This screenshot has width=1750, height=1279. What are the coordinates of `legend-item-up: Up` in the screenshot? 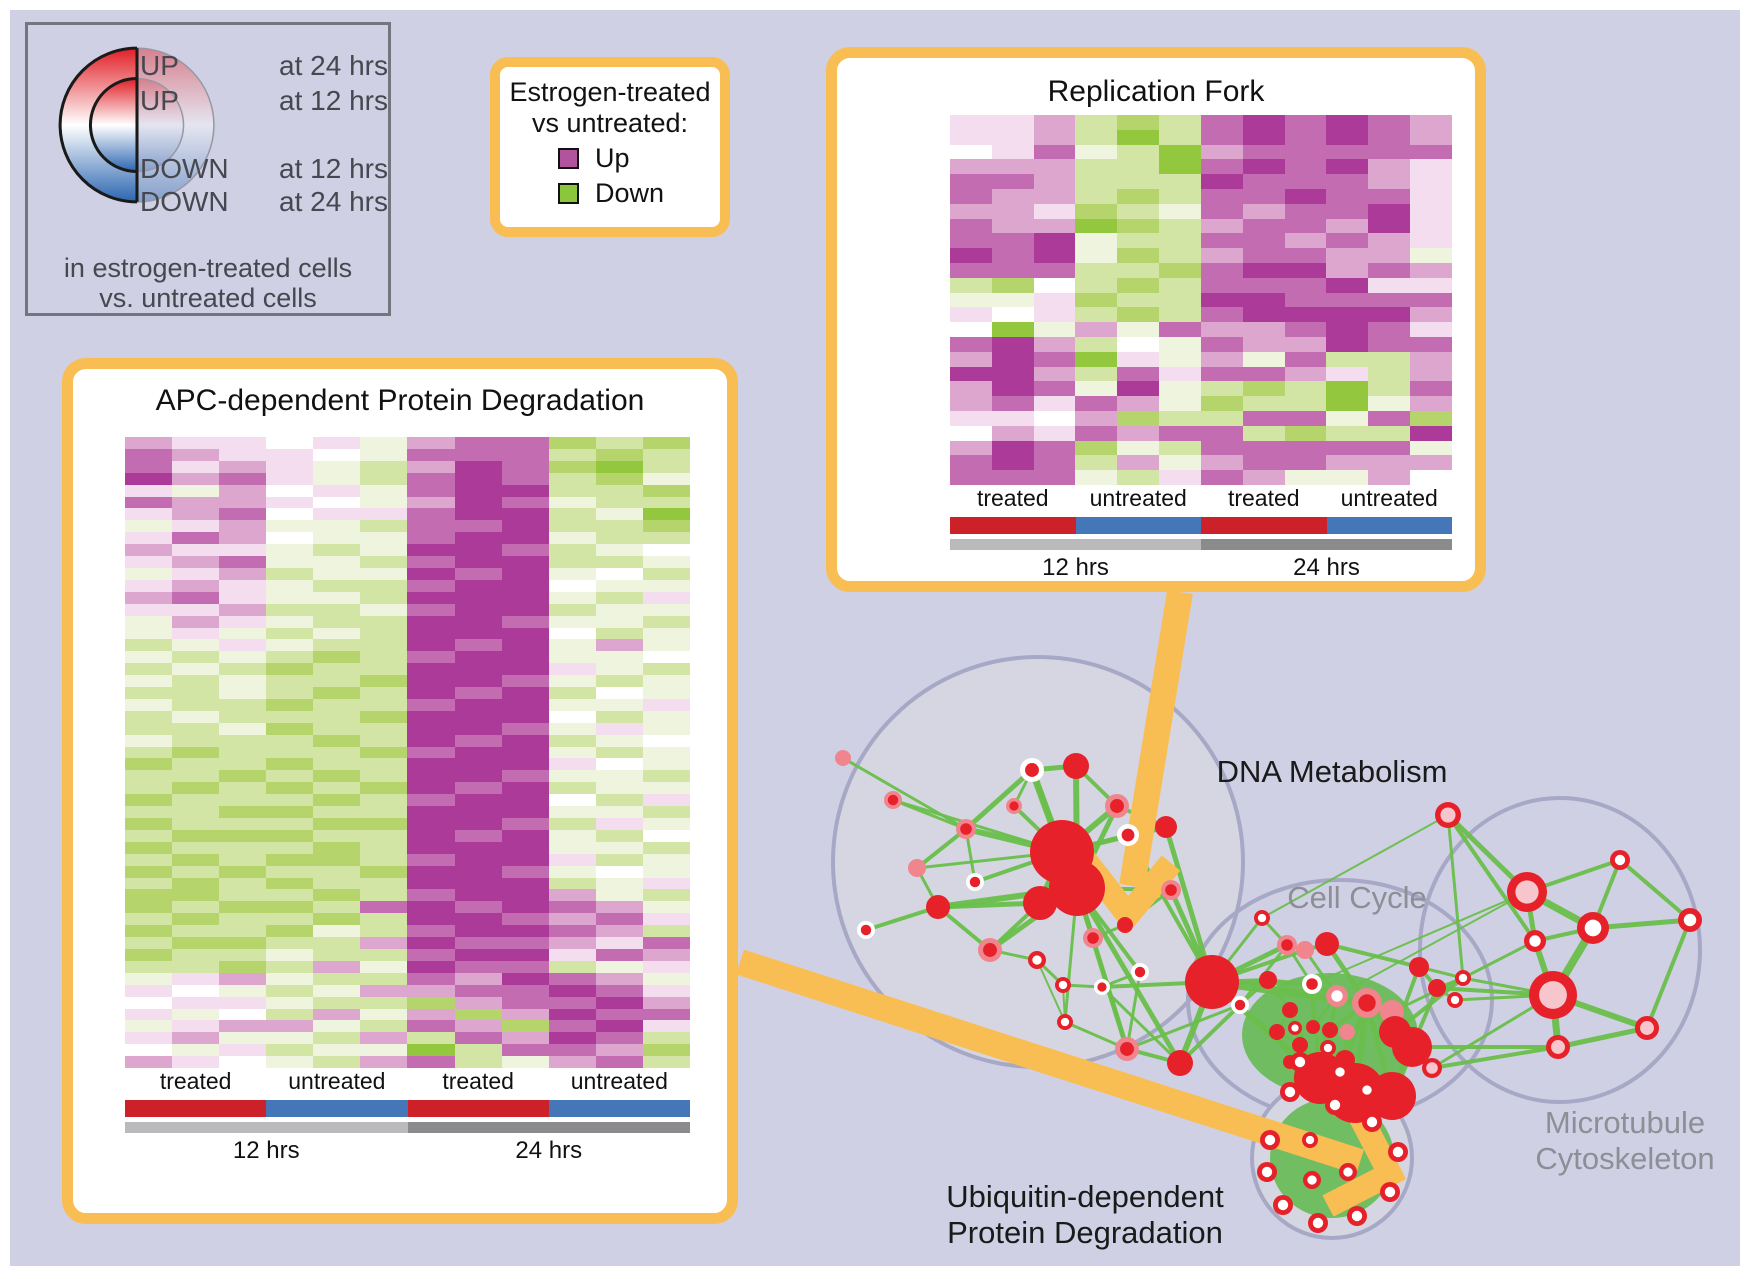 It's located at (639, 158).